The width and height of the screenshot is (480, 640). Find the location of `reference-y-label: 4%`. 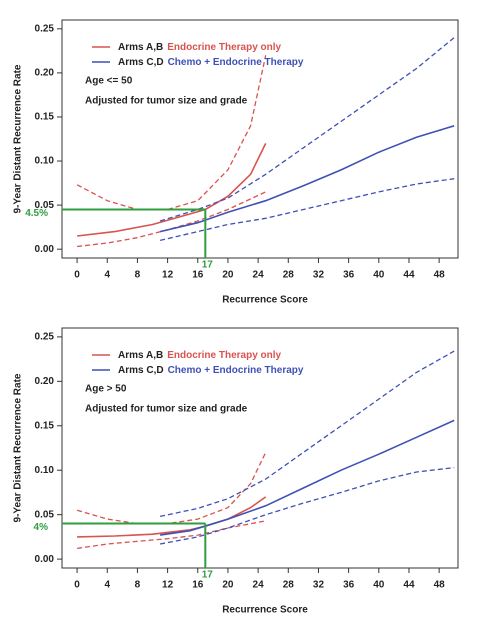

reference-y-label: 4% is located at coordinates (41, 527).